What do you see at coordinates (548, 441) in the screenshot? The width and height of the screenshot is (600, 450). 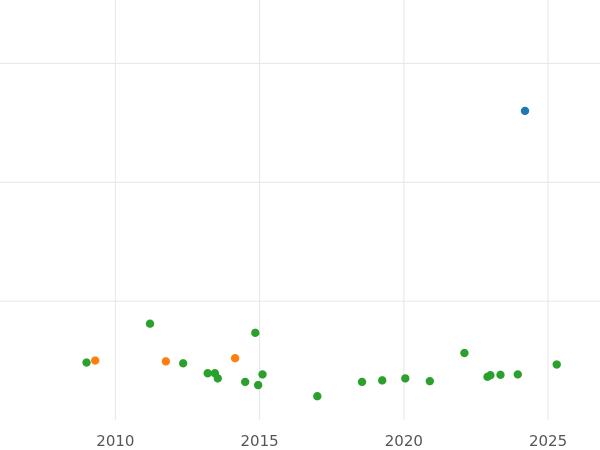 I see `x-tick-label: 2025` at bounding box center [548, 441].